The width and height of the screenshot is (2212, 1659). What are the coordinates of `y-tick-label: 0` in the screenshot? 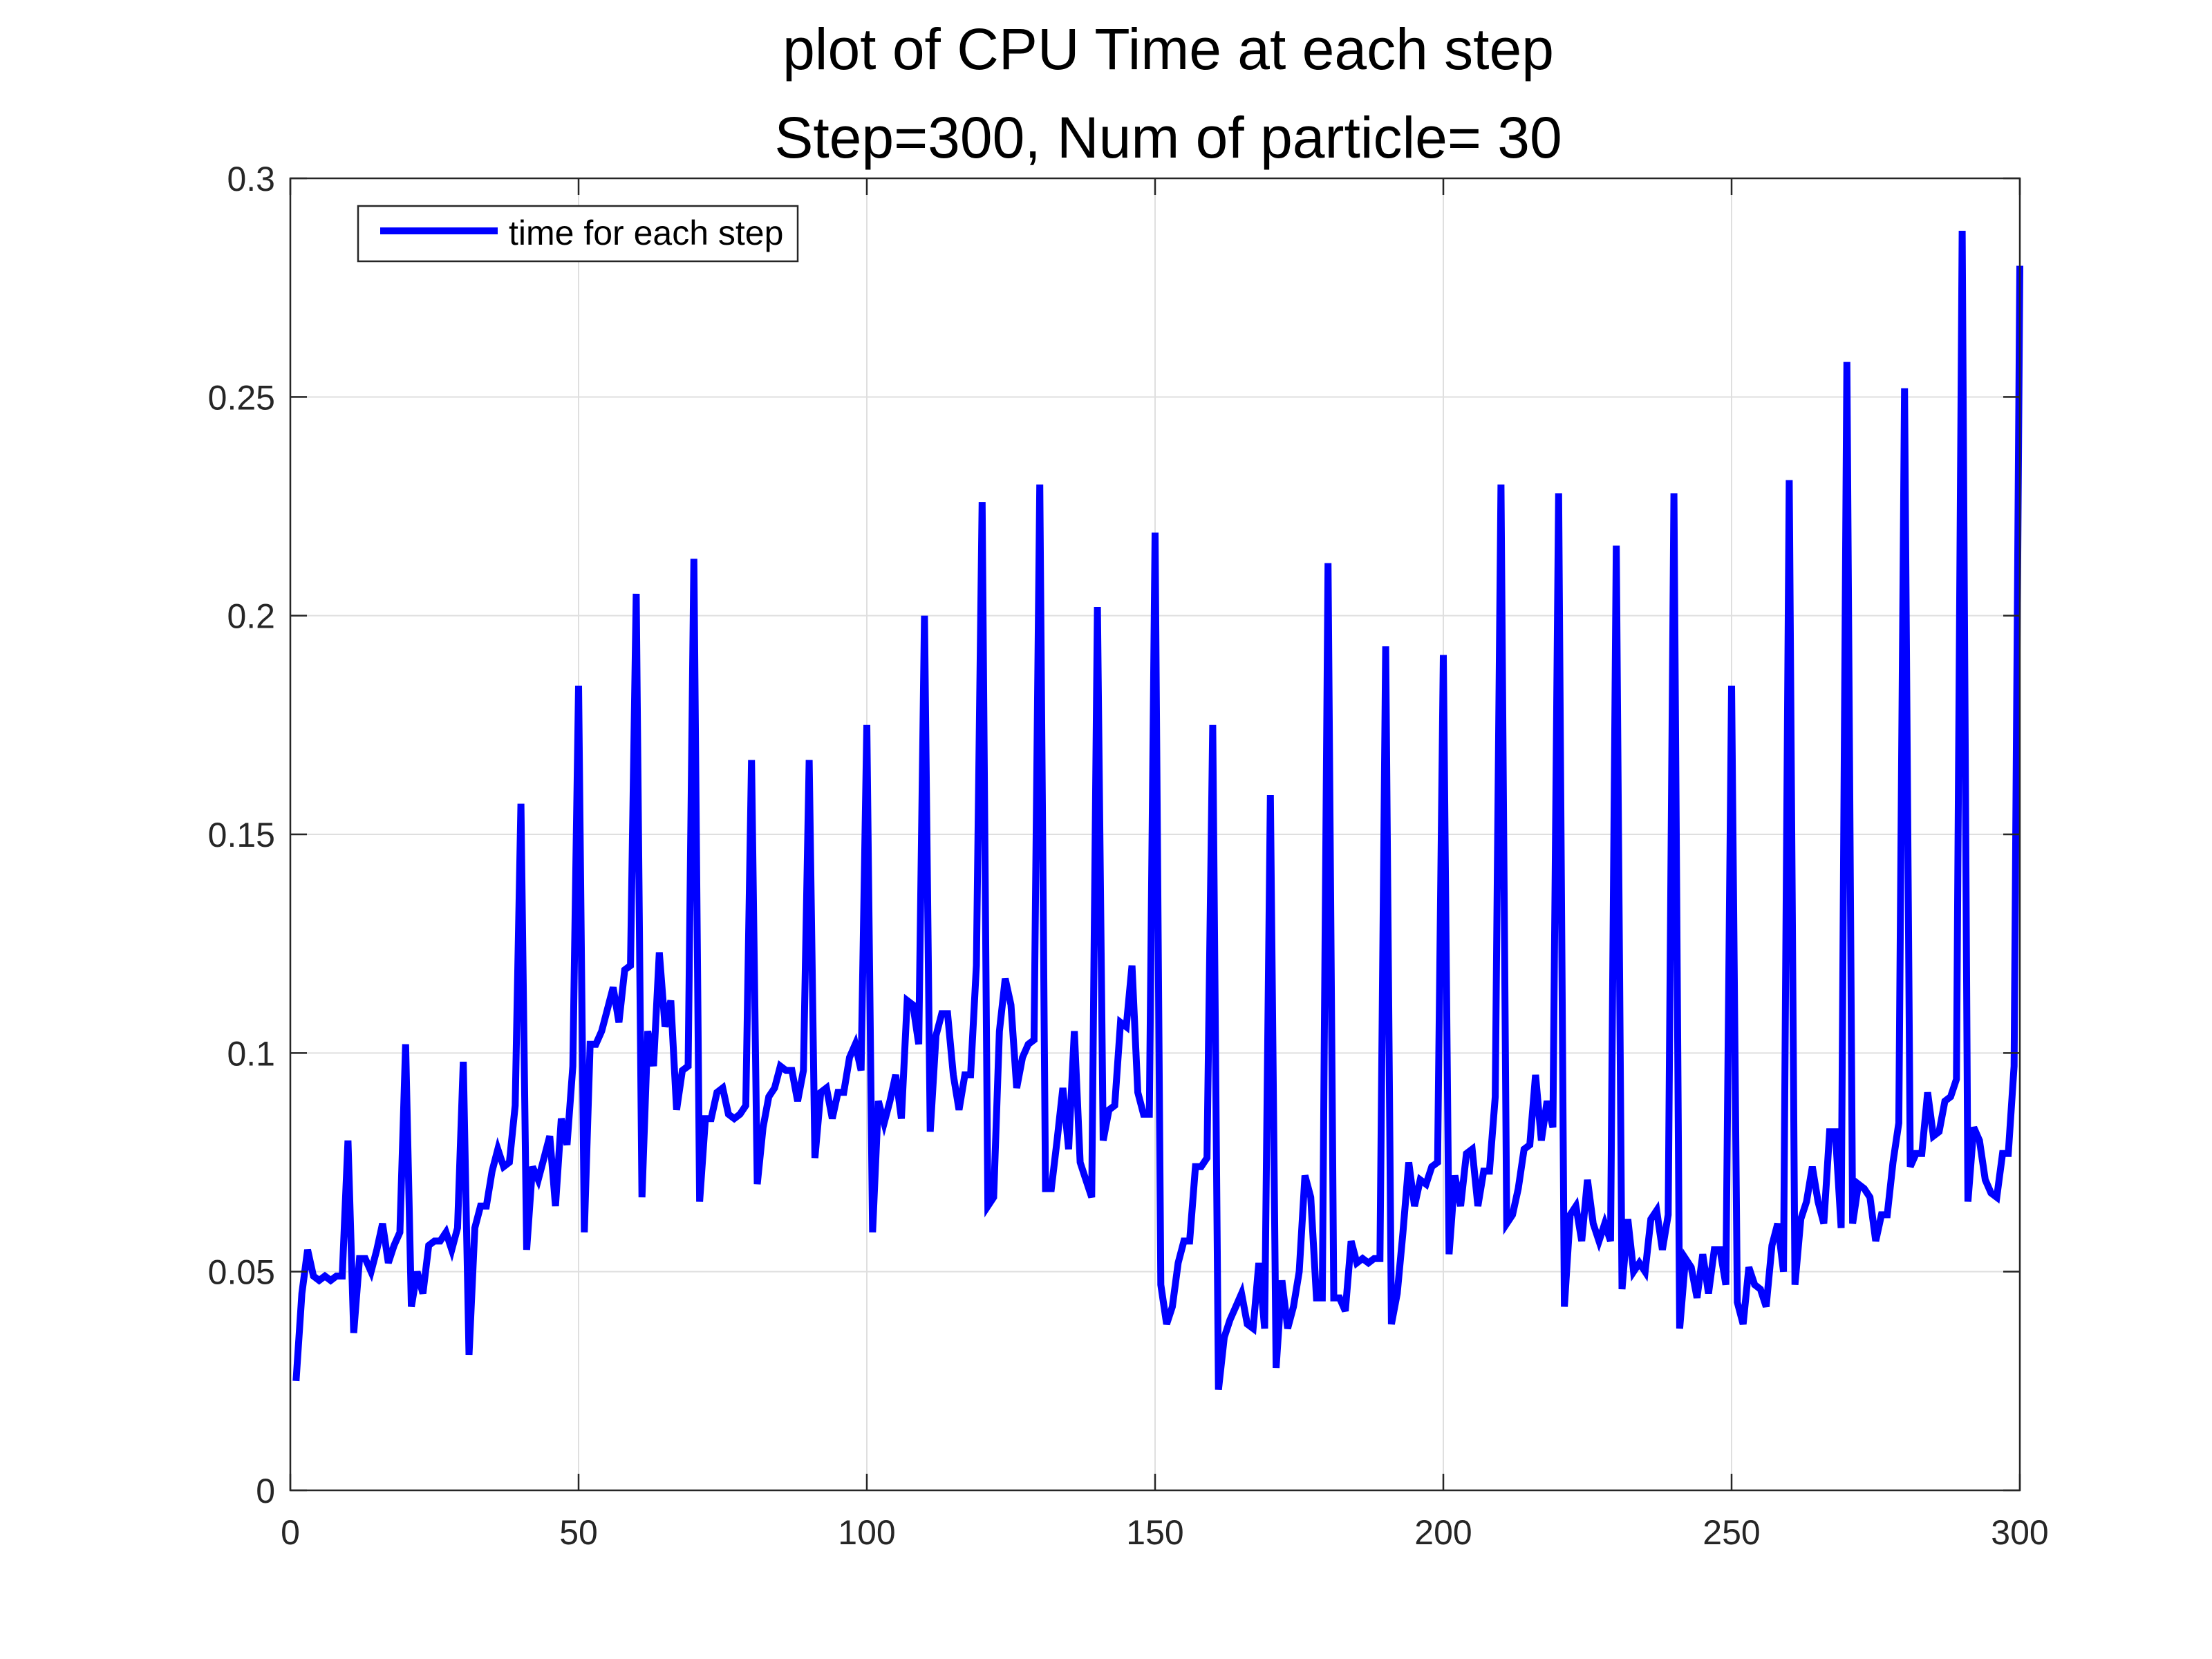 It's located at (265, 1491).